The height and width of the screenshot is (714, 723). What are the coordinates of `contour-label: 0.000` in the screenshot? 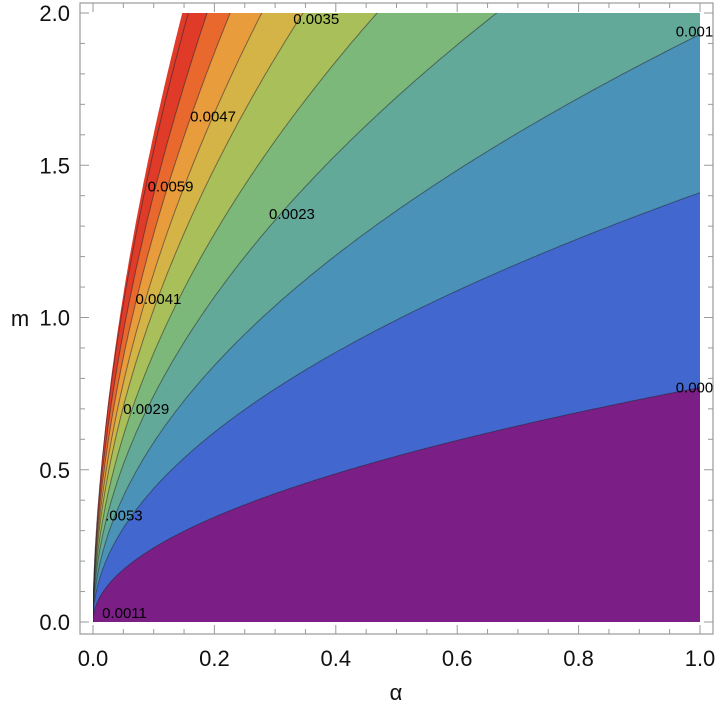 It's located at (695, 388).